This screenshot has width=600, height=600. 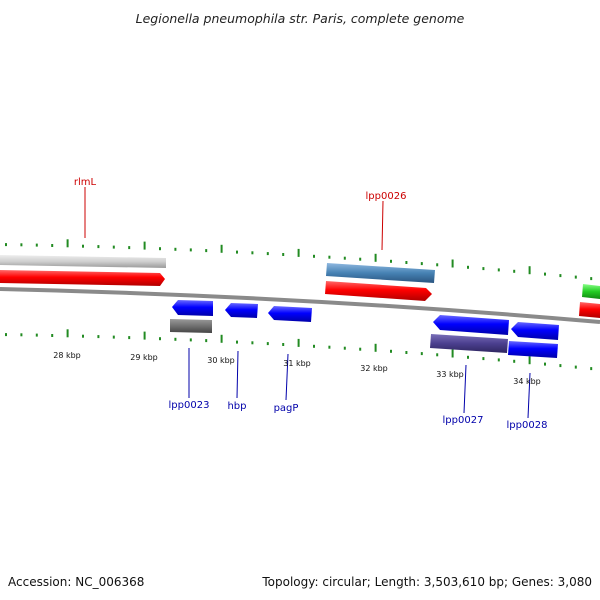 What do you see at coordinates (192, 308) in the screenshot?
I see `gene-lpp0023` at bounding box center [192, 308].